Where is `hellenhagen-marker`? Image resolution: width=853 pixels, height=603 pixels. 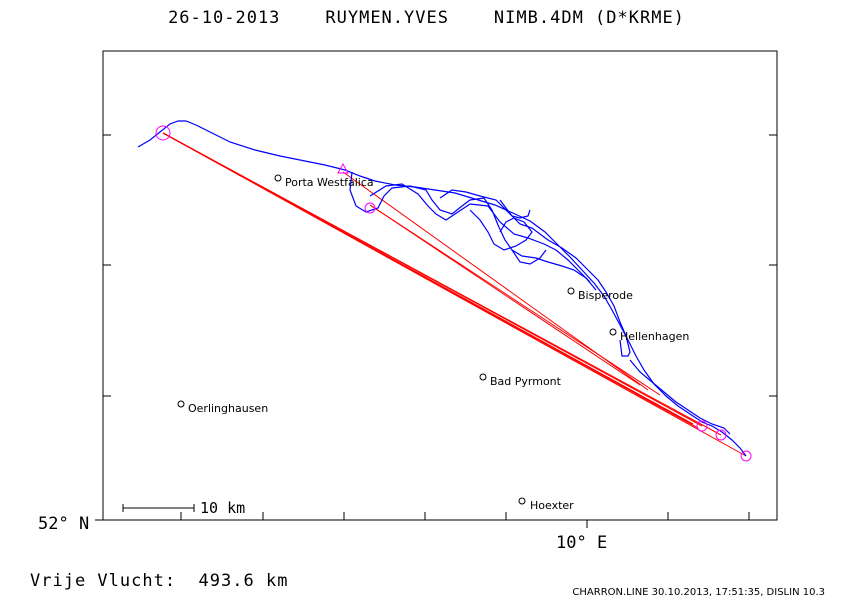
hellenhagen-marker is located at coordinates (613, 332).